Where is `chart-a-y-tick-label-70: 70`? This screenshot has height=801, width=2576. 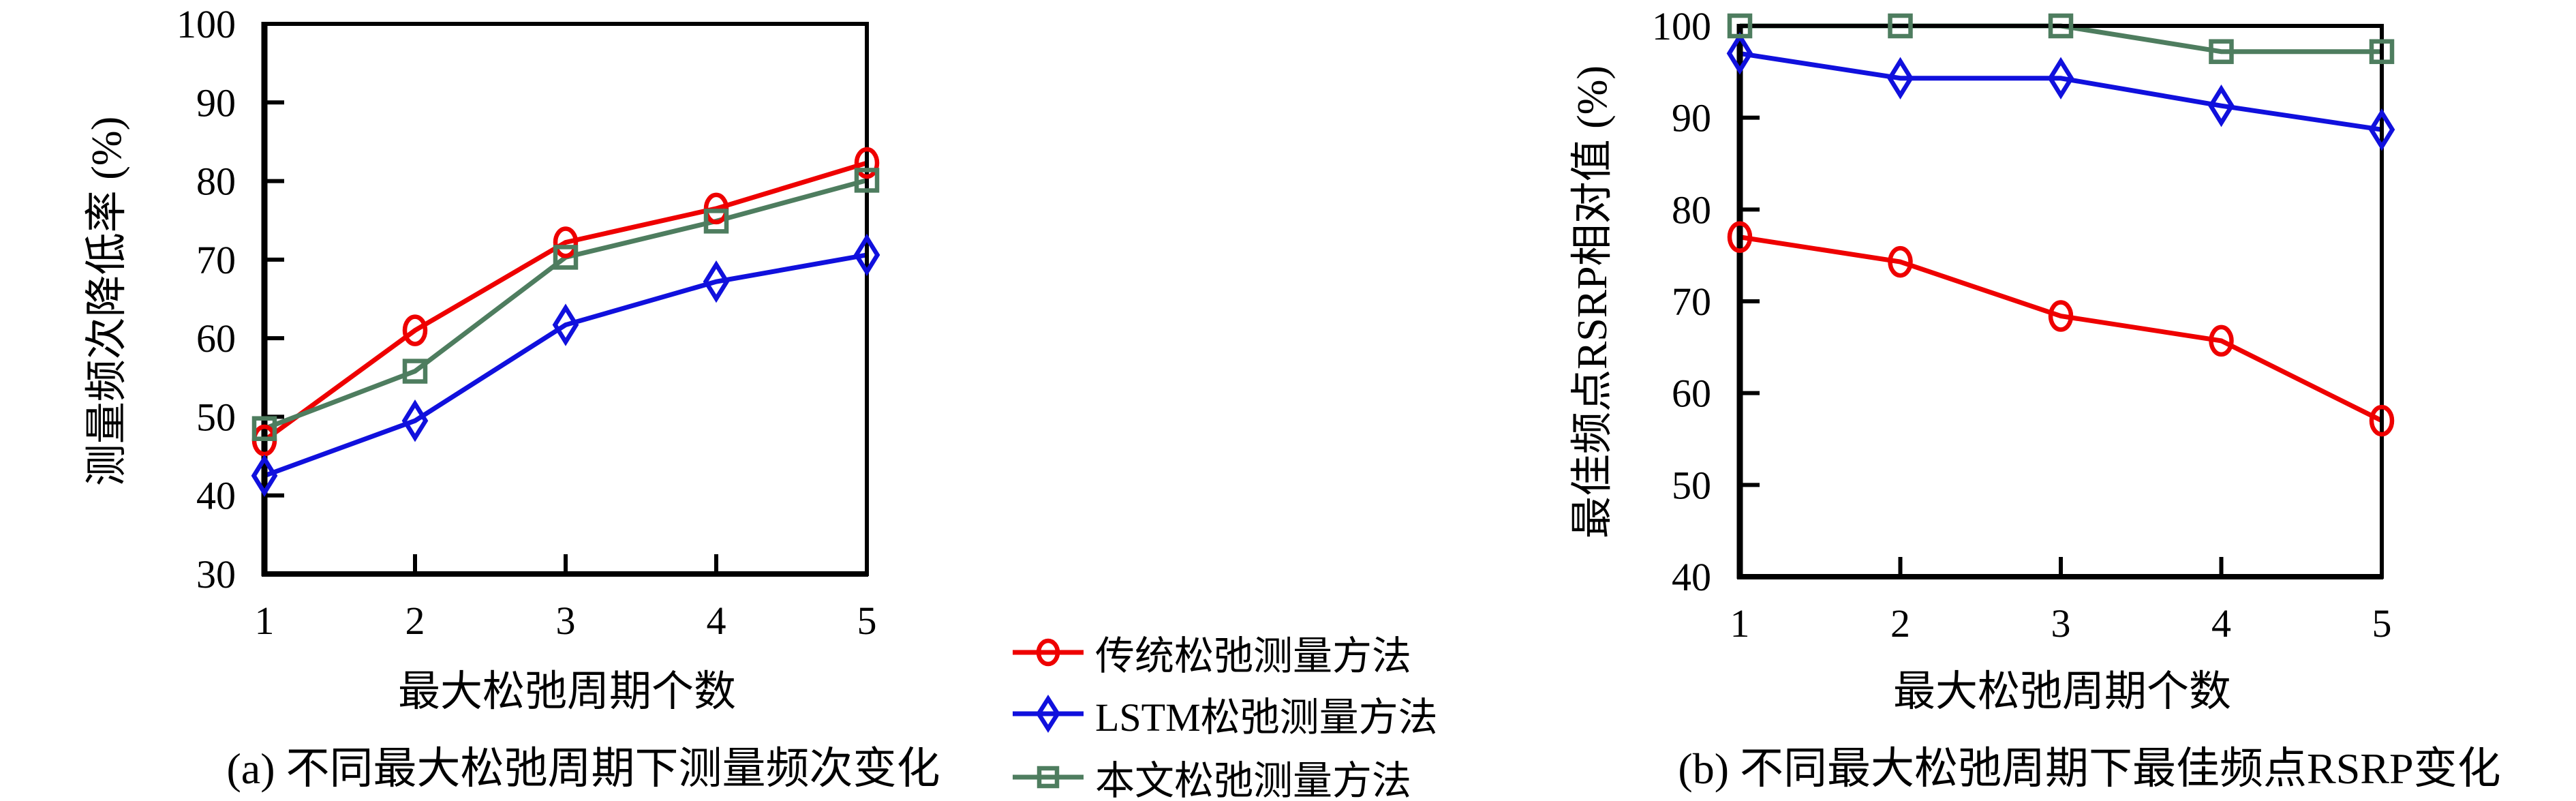
chart-a-y-tick-label-70: 70 is located at coordinates (216, 260).